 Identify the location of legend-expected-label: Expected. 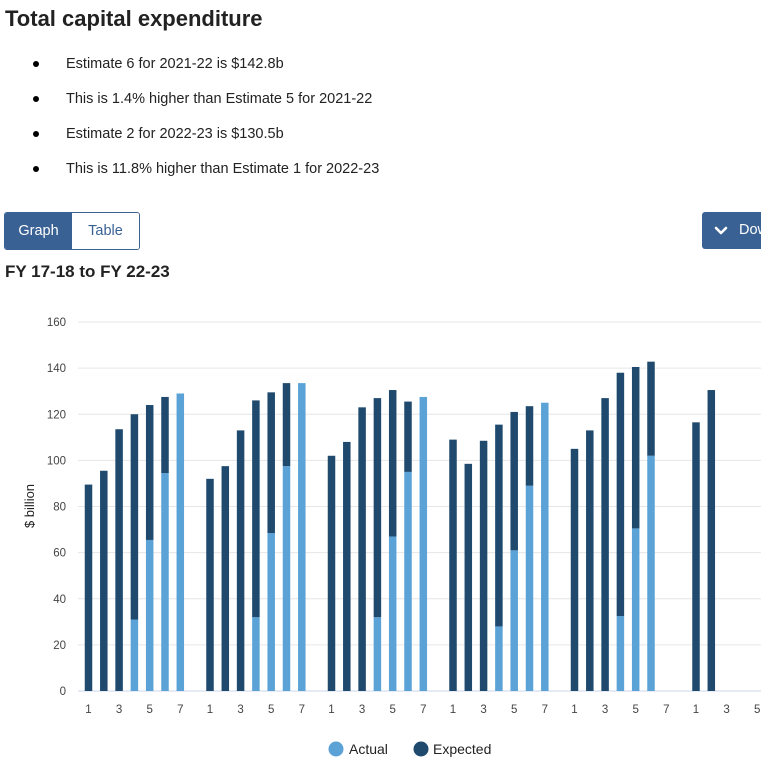
(462, 749).